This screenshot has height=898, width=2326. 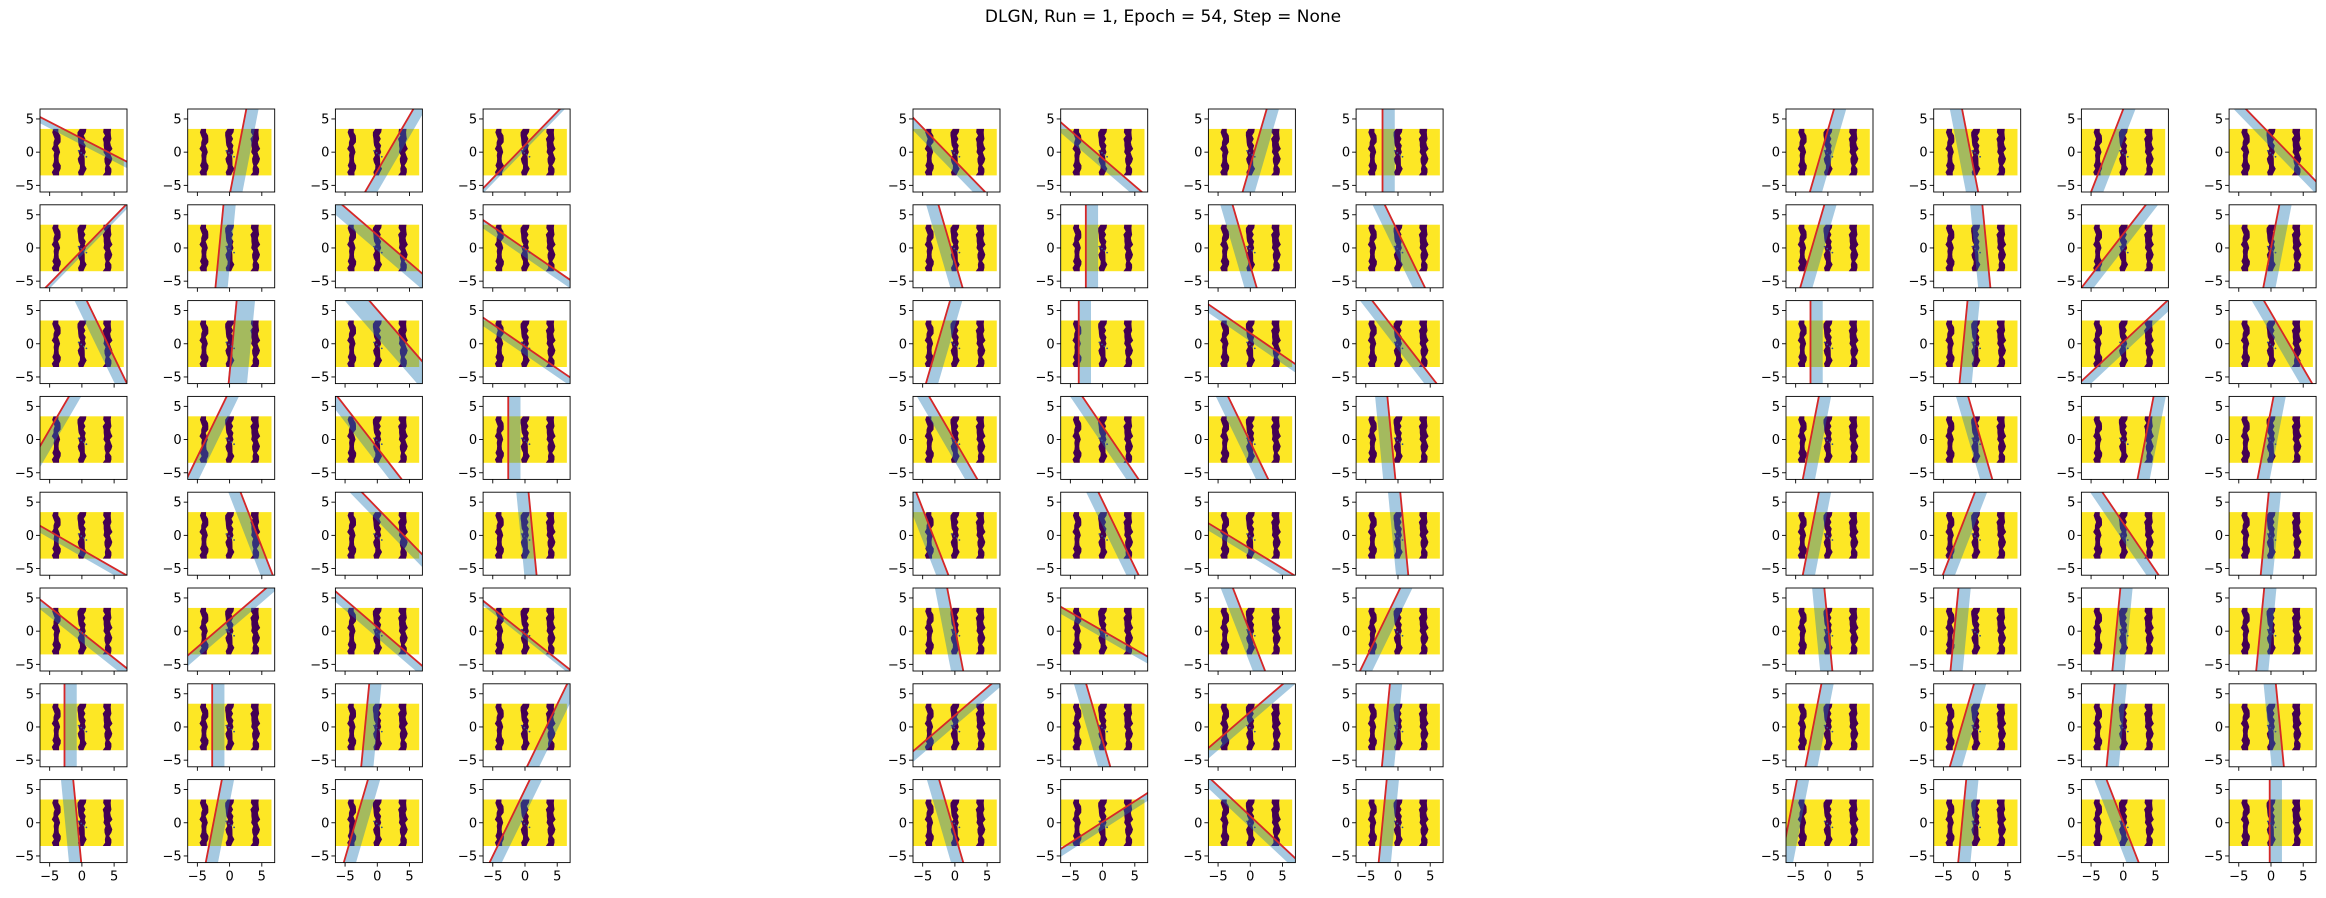 I want to click on subplot: −5 0 5 −5 0 5, so click(x=219, y=832).